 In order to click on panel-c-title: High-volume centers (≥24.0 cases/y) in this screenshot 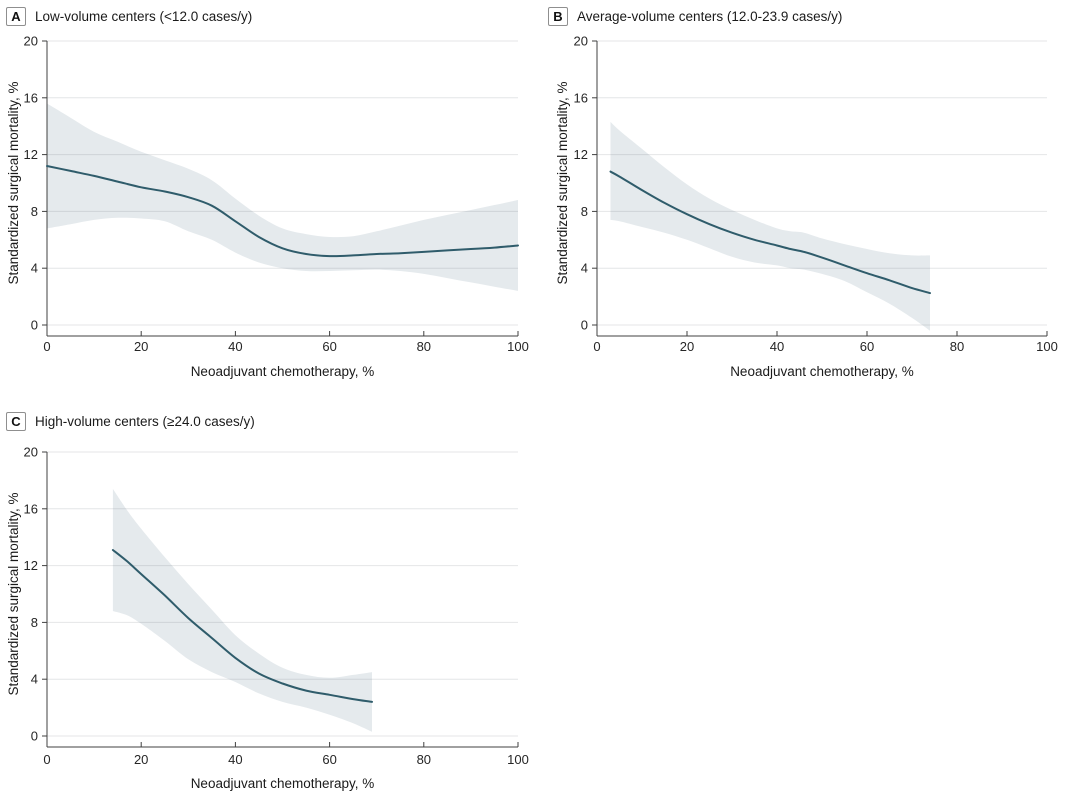, I will do `click(145, 421)`.